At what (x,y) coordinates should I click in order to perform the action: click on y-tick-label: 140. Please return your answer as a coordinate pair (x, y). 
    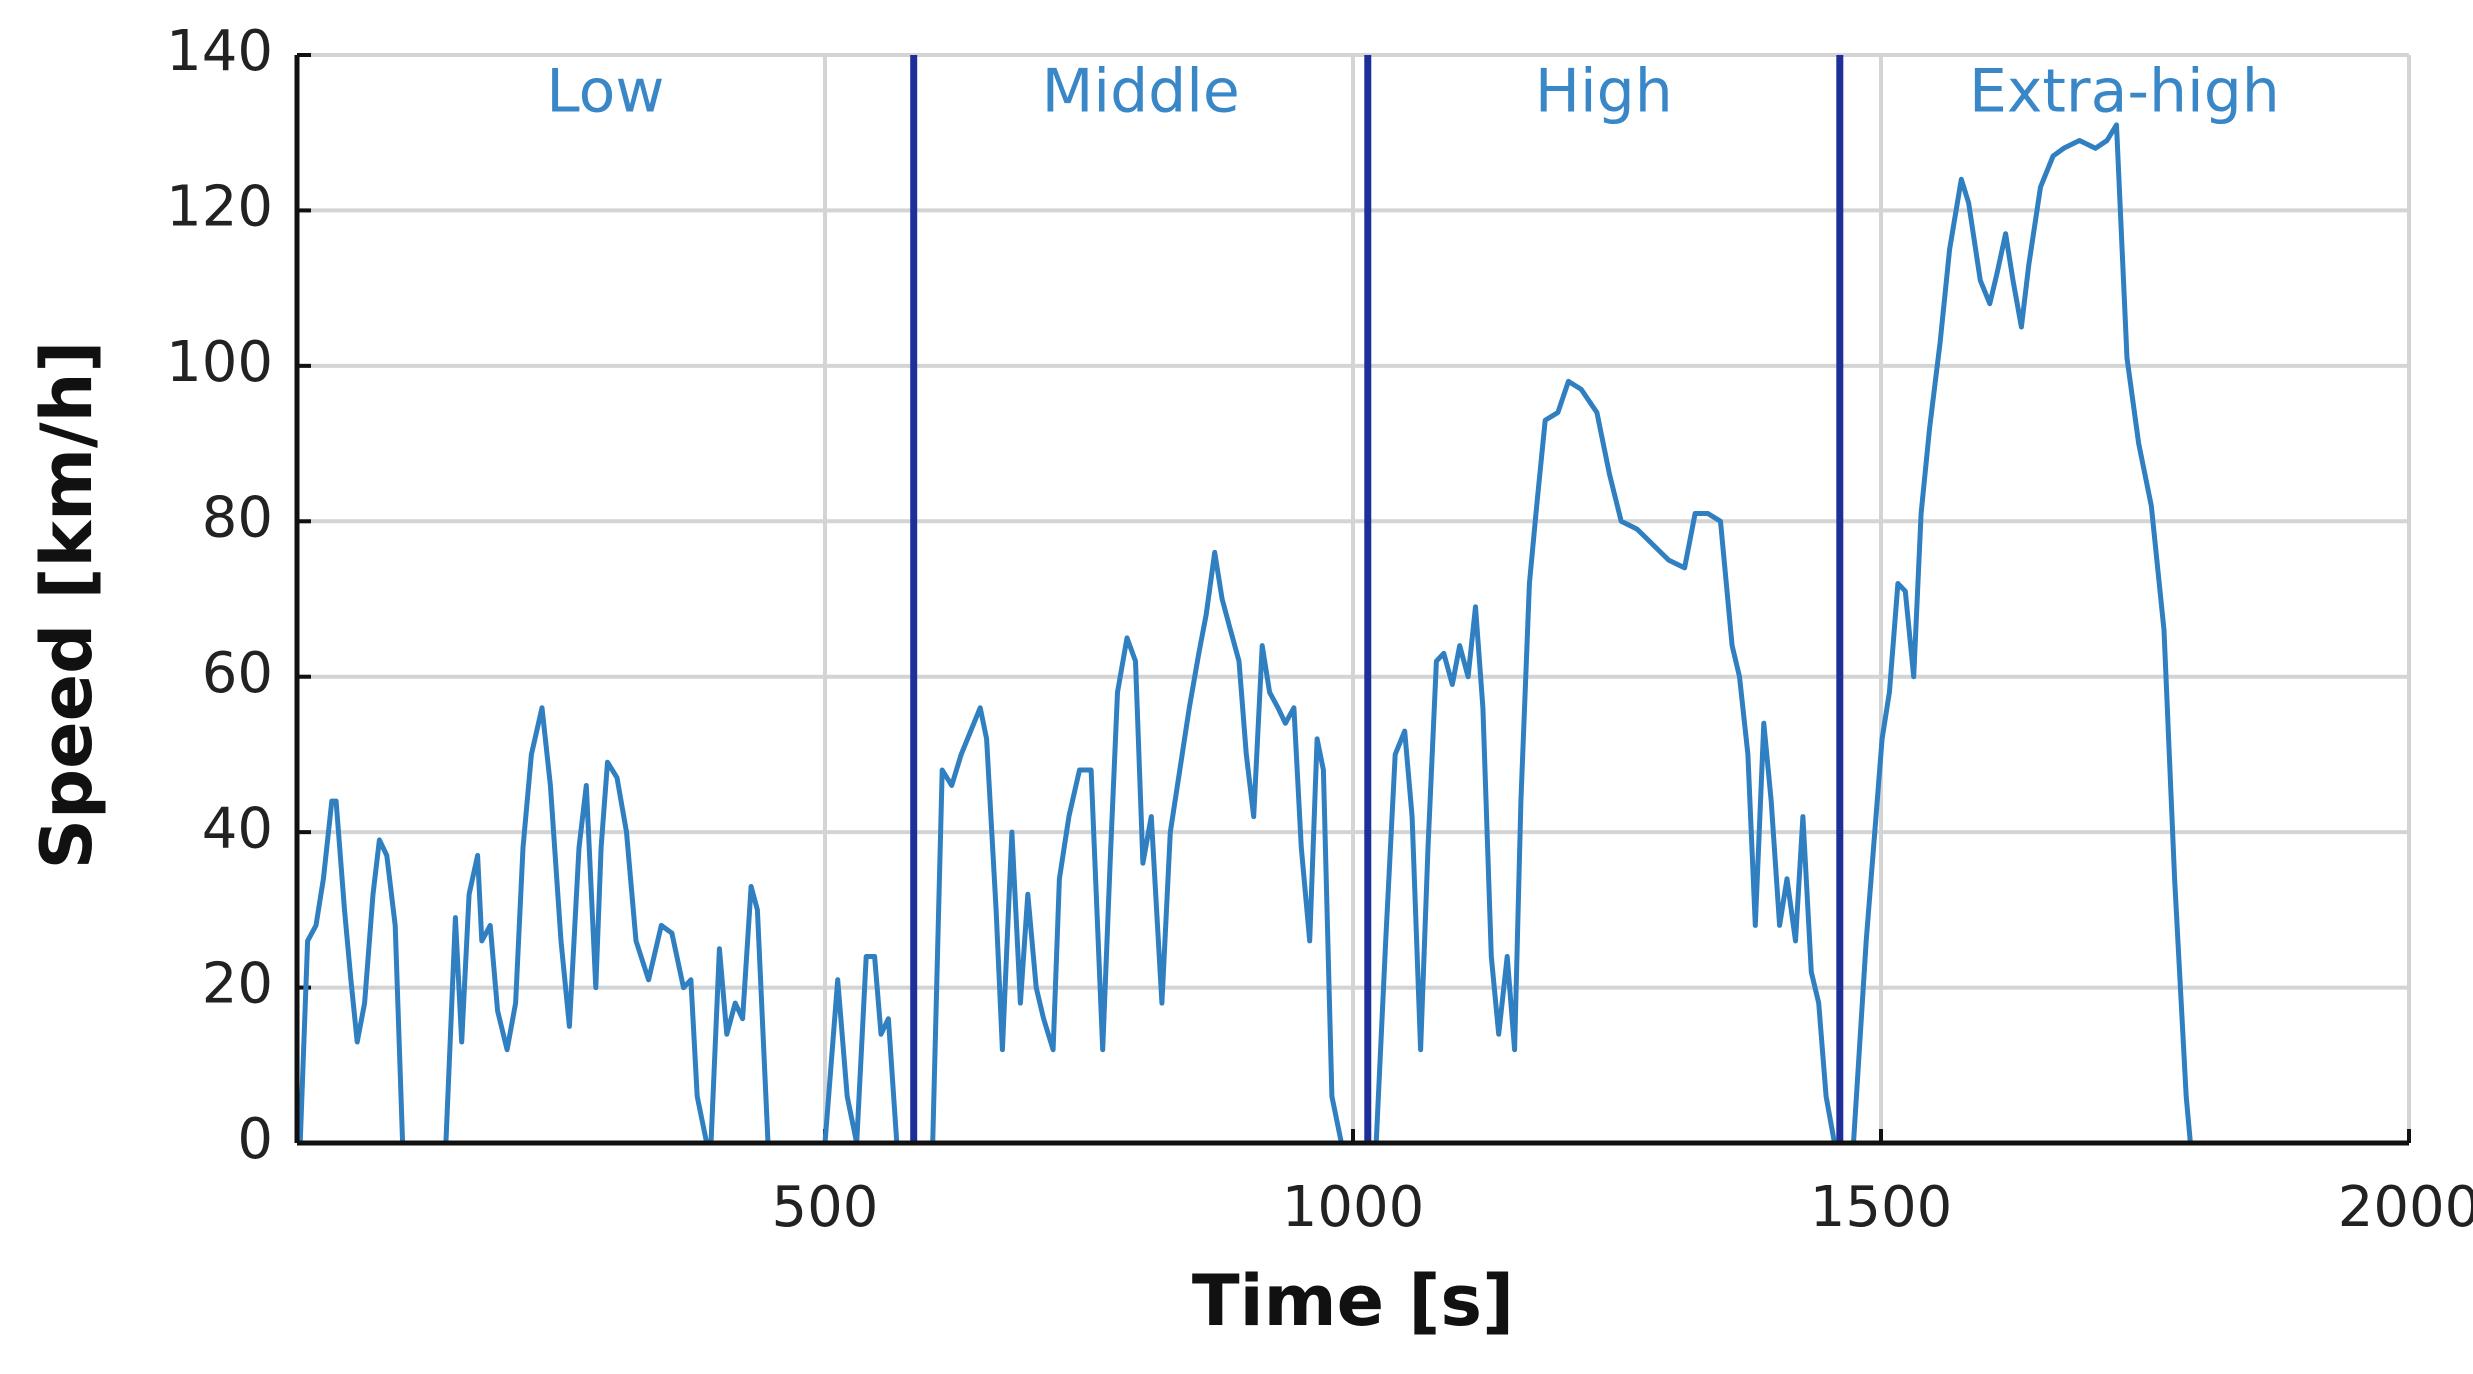
    Looking at the image, I should click on (219, 51).